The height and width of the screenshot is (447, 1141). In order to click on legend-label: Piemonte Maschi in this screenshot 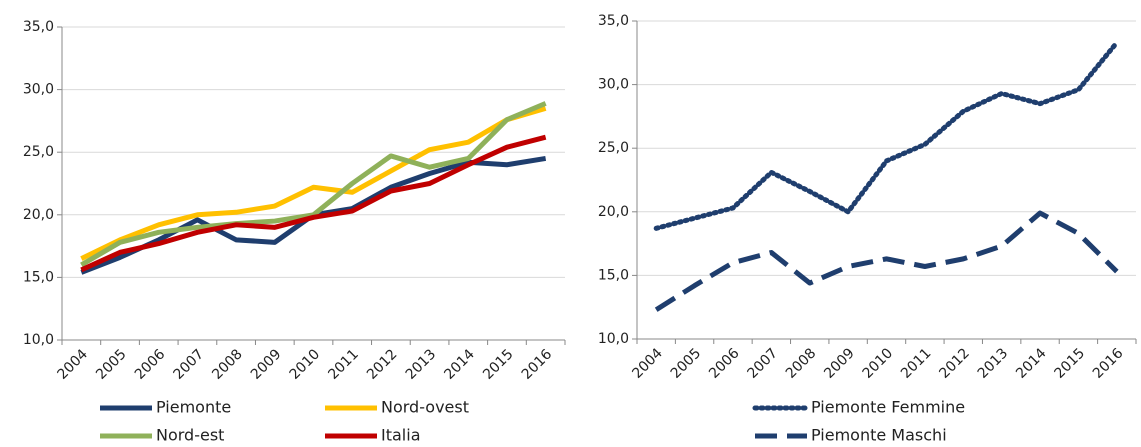, I will do `click(879, 435)`.